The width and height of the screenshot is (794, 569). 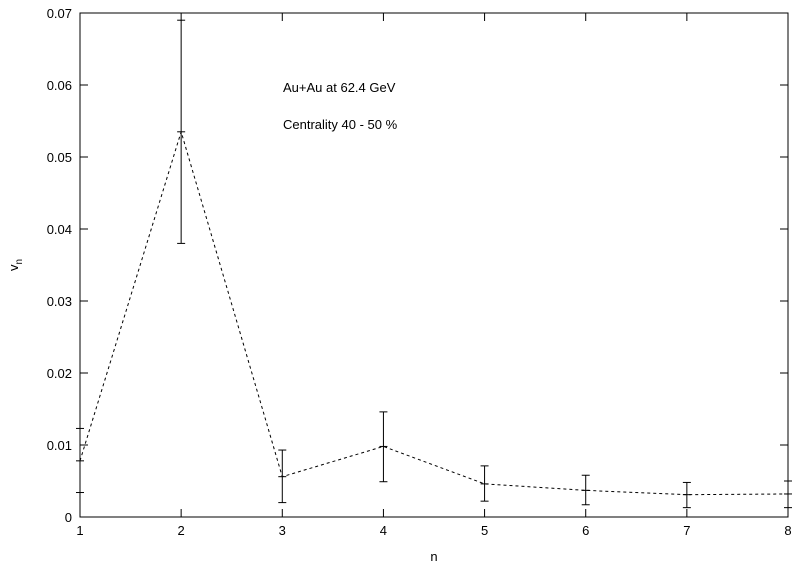 I want to click on x-tick-label: 4, so click(x=383, y=530).